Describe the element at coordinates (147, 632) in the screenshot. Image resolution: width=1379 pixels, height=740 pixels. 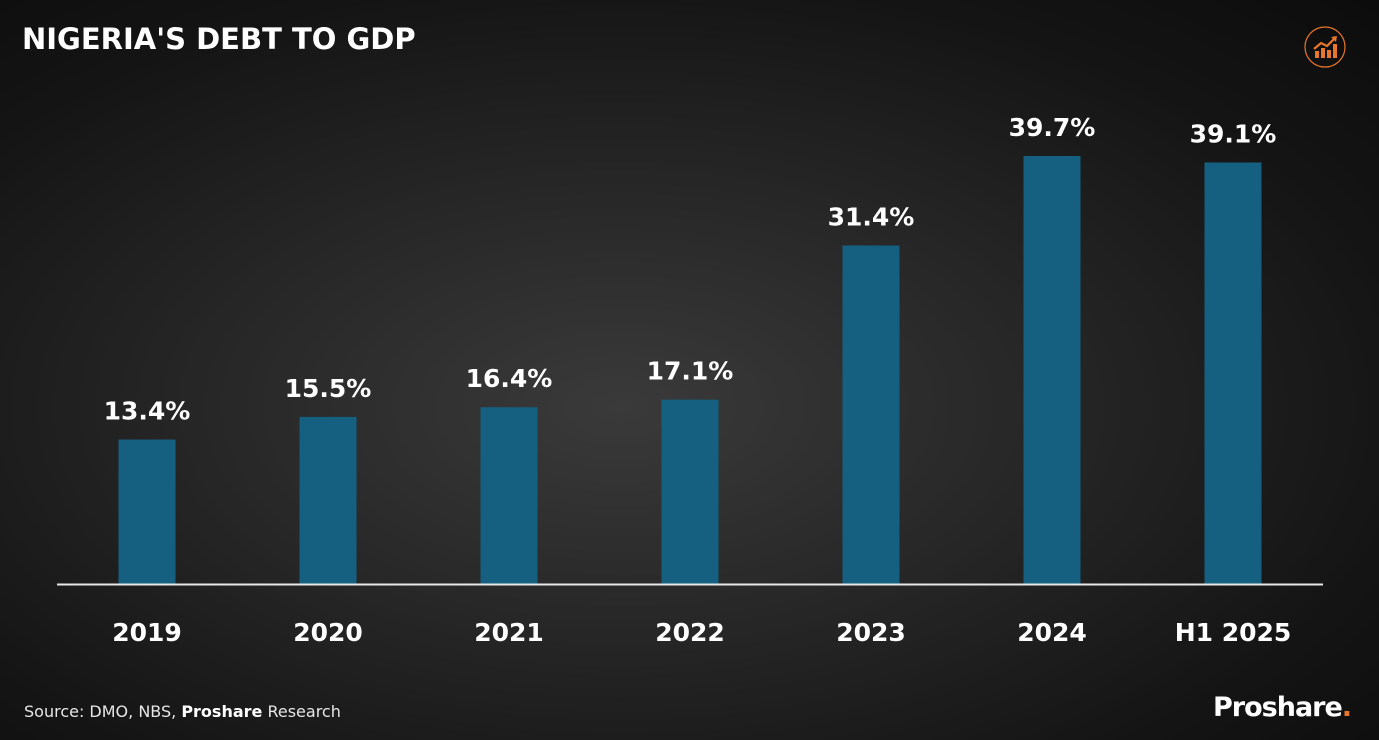
I see `x-tick-label: 2019` at that location.